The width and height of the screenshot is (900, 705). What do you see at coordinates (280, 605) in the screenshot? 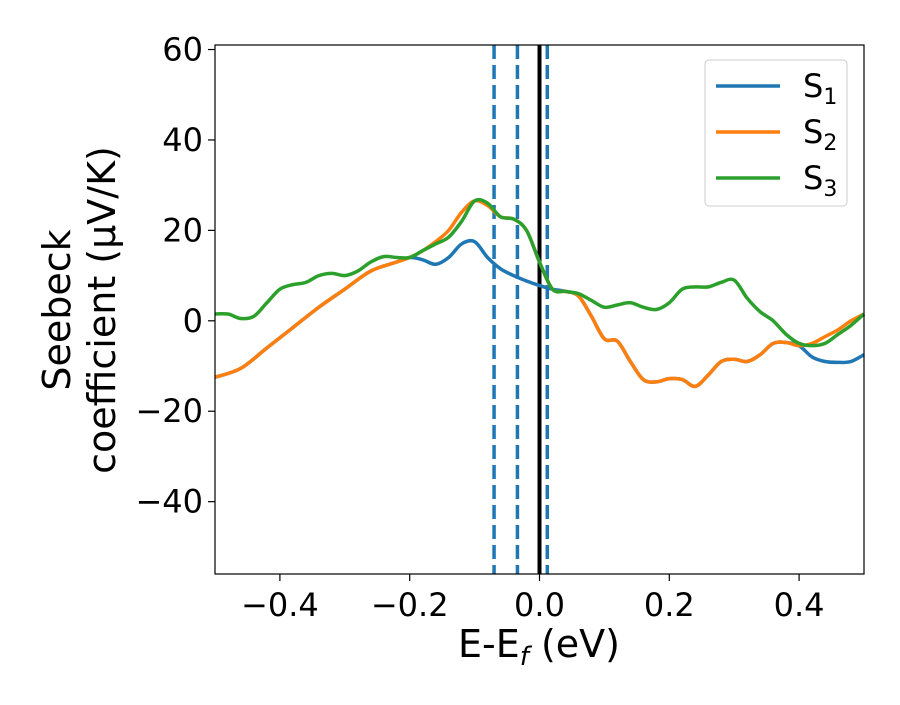
I see `x-tick-label: −0.4` at bounding box center [280, 605].